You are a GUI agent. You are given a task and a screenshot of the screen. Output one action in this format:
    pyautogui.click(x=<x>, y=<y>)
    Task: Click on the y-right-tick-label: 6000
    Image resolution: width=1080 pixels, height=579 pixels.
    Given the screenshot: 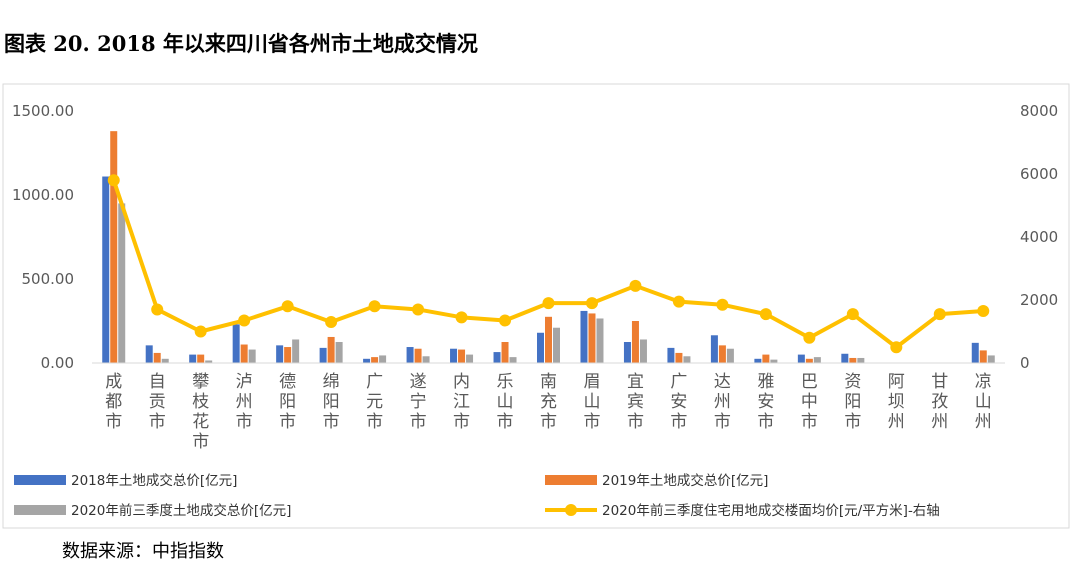 What is the action you would take?
    pyautogui.click(x=1039, y=174)
    